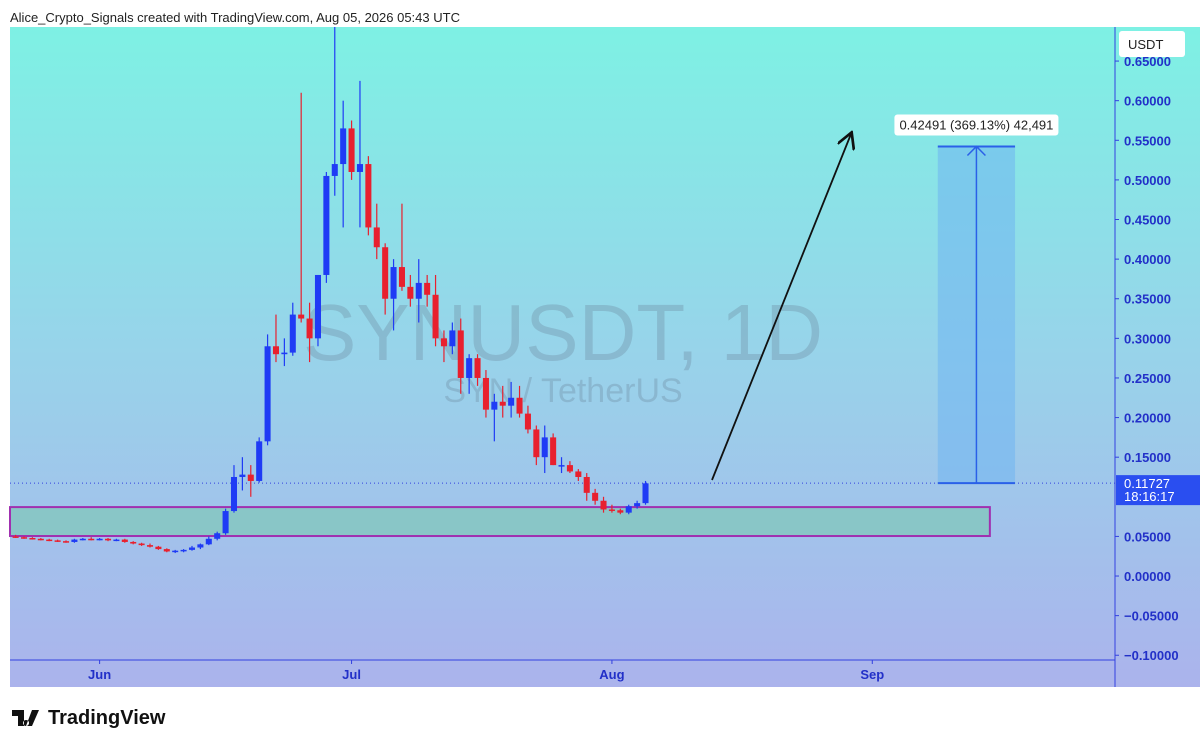  I want to click on measure-label: 0.42491 (369.13%) 42,491, so click(976, 124).